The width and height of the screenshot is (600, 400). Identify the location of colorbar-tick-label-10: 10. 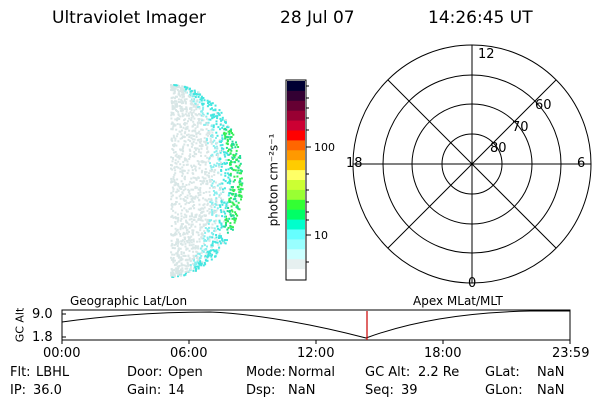
(321, 235).